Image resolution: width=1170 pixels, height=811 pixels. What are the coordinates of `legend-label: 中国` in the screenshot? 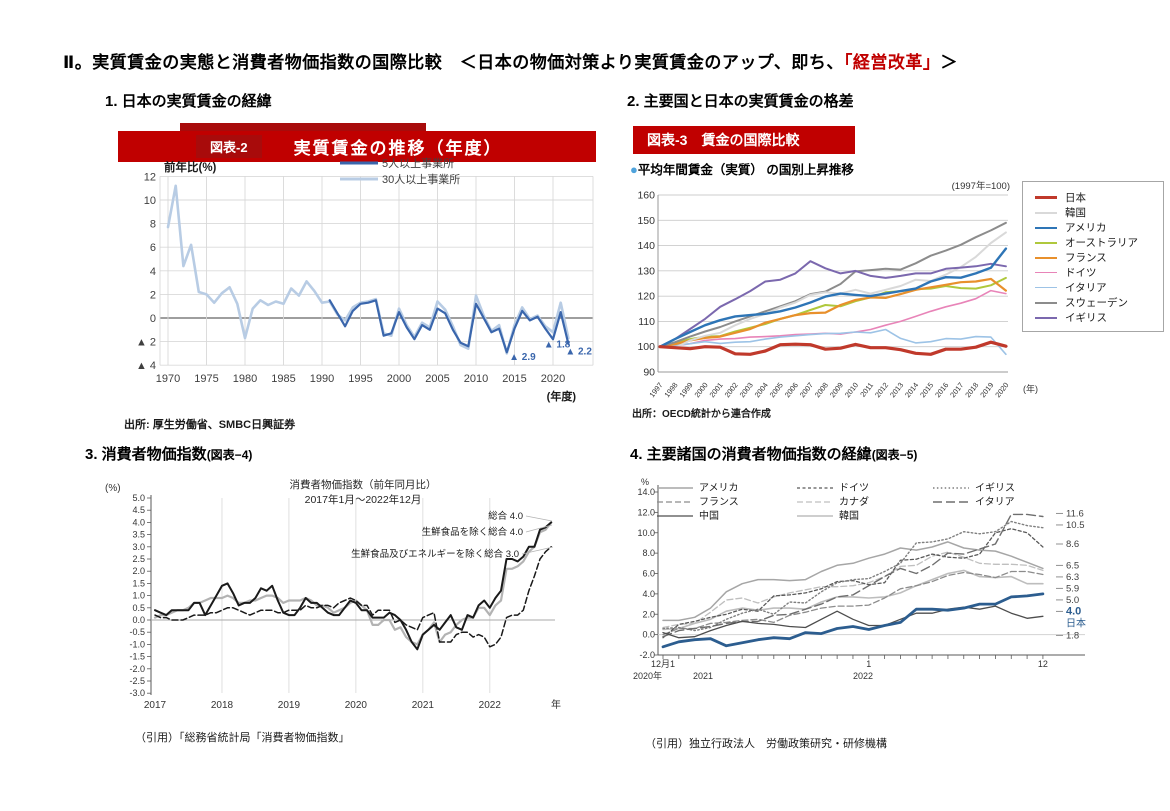 It's located at (709, 515).